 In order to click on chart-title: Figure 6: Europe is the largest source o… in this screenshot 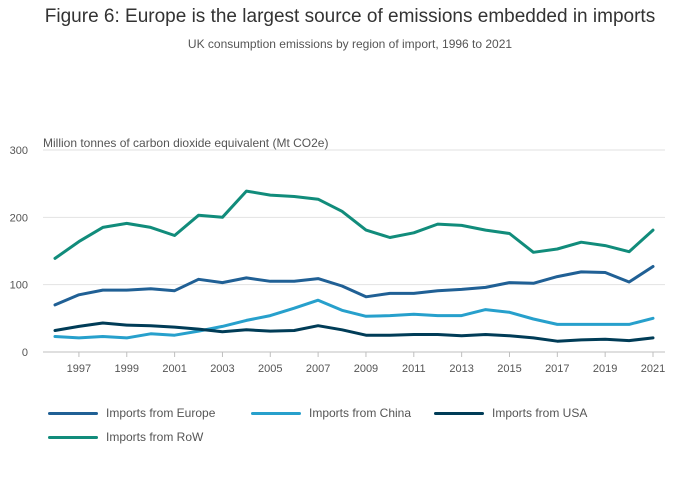, I will do `click(350, 16)`.